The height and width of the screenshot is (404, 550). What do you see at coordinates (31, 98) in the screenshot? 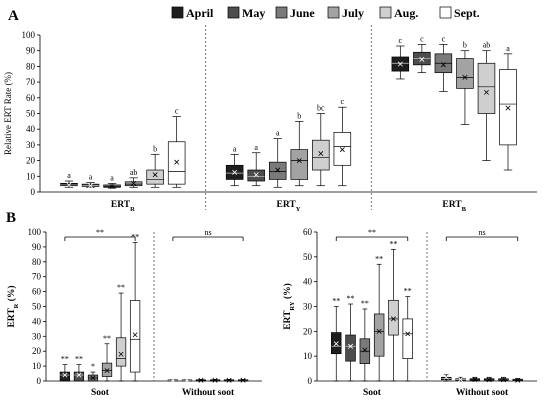
I see `panel-a-y-tick-label: 60` at bounding box center [31, 98].